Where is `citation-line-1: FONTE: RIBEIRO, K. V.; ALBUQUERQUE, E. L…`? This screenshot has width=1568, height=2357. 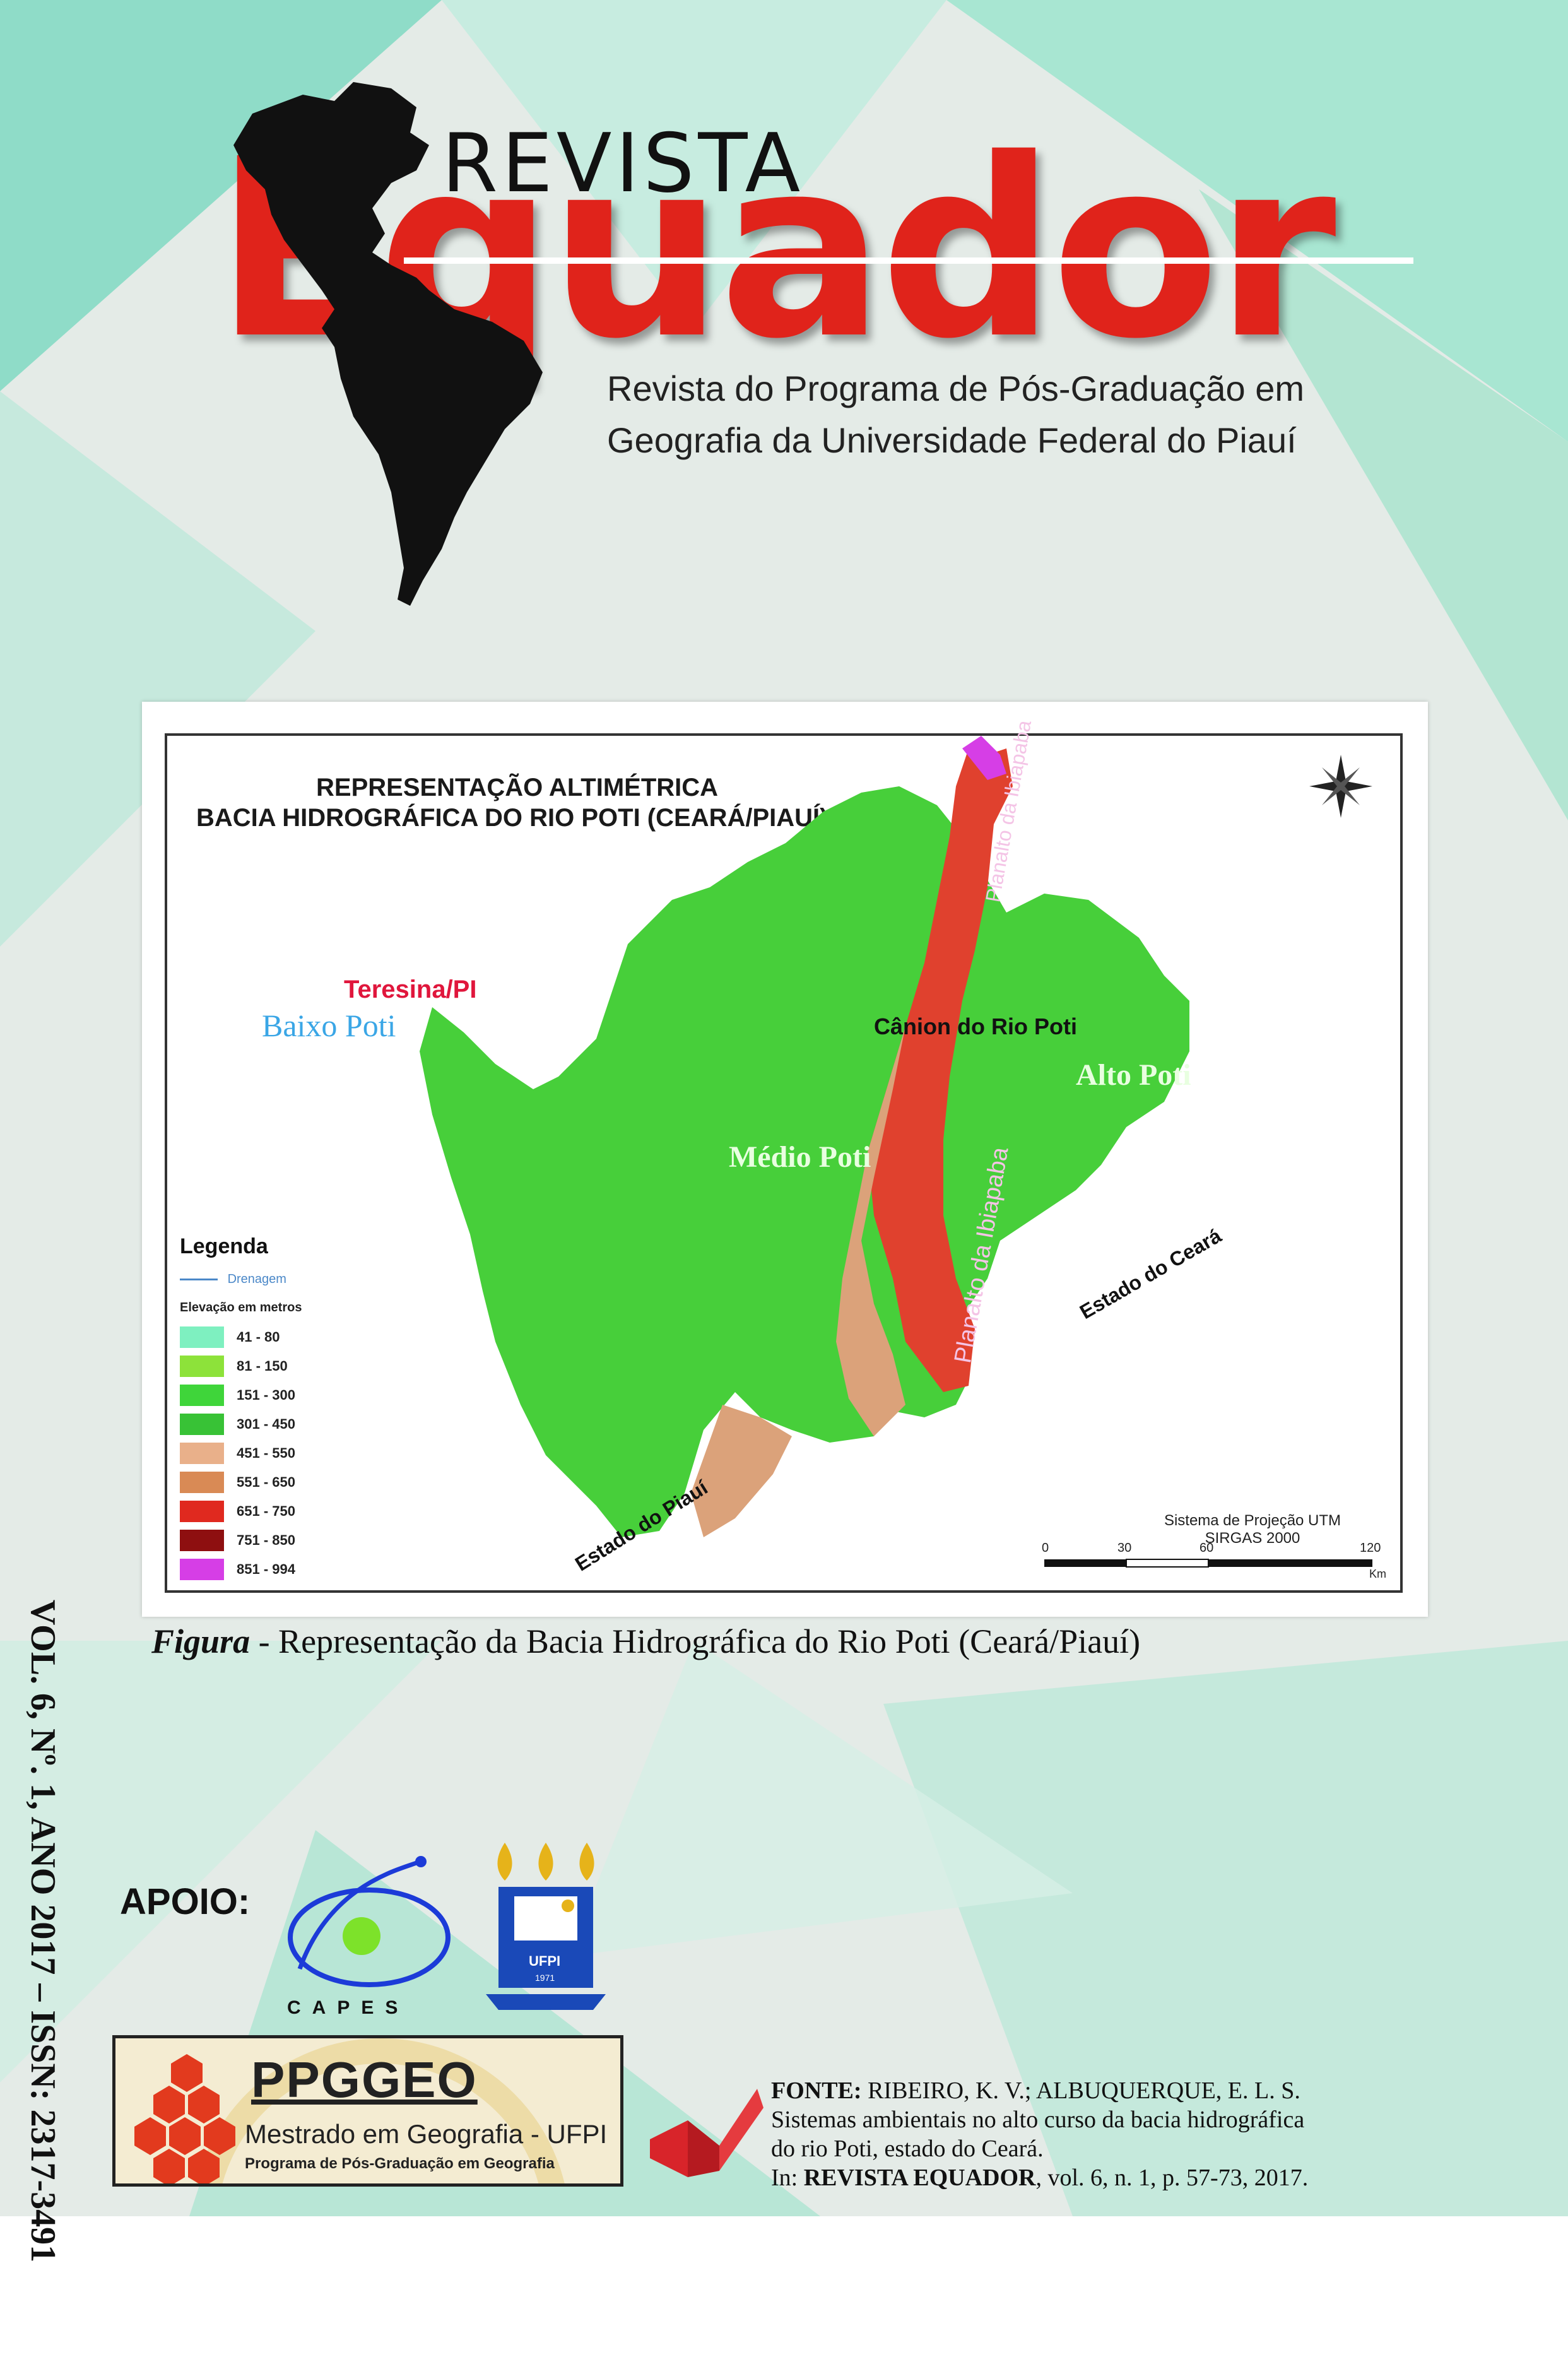
citation-line-1: FONTE: RIBEIRO, K. V.; ALBUQUERQUE, E. L… is located at coordinates (1093, 2090).